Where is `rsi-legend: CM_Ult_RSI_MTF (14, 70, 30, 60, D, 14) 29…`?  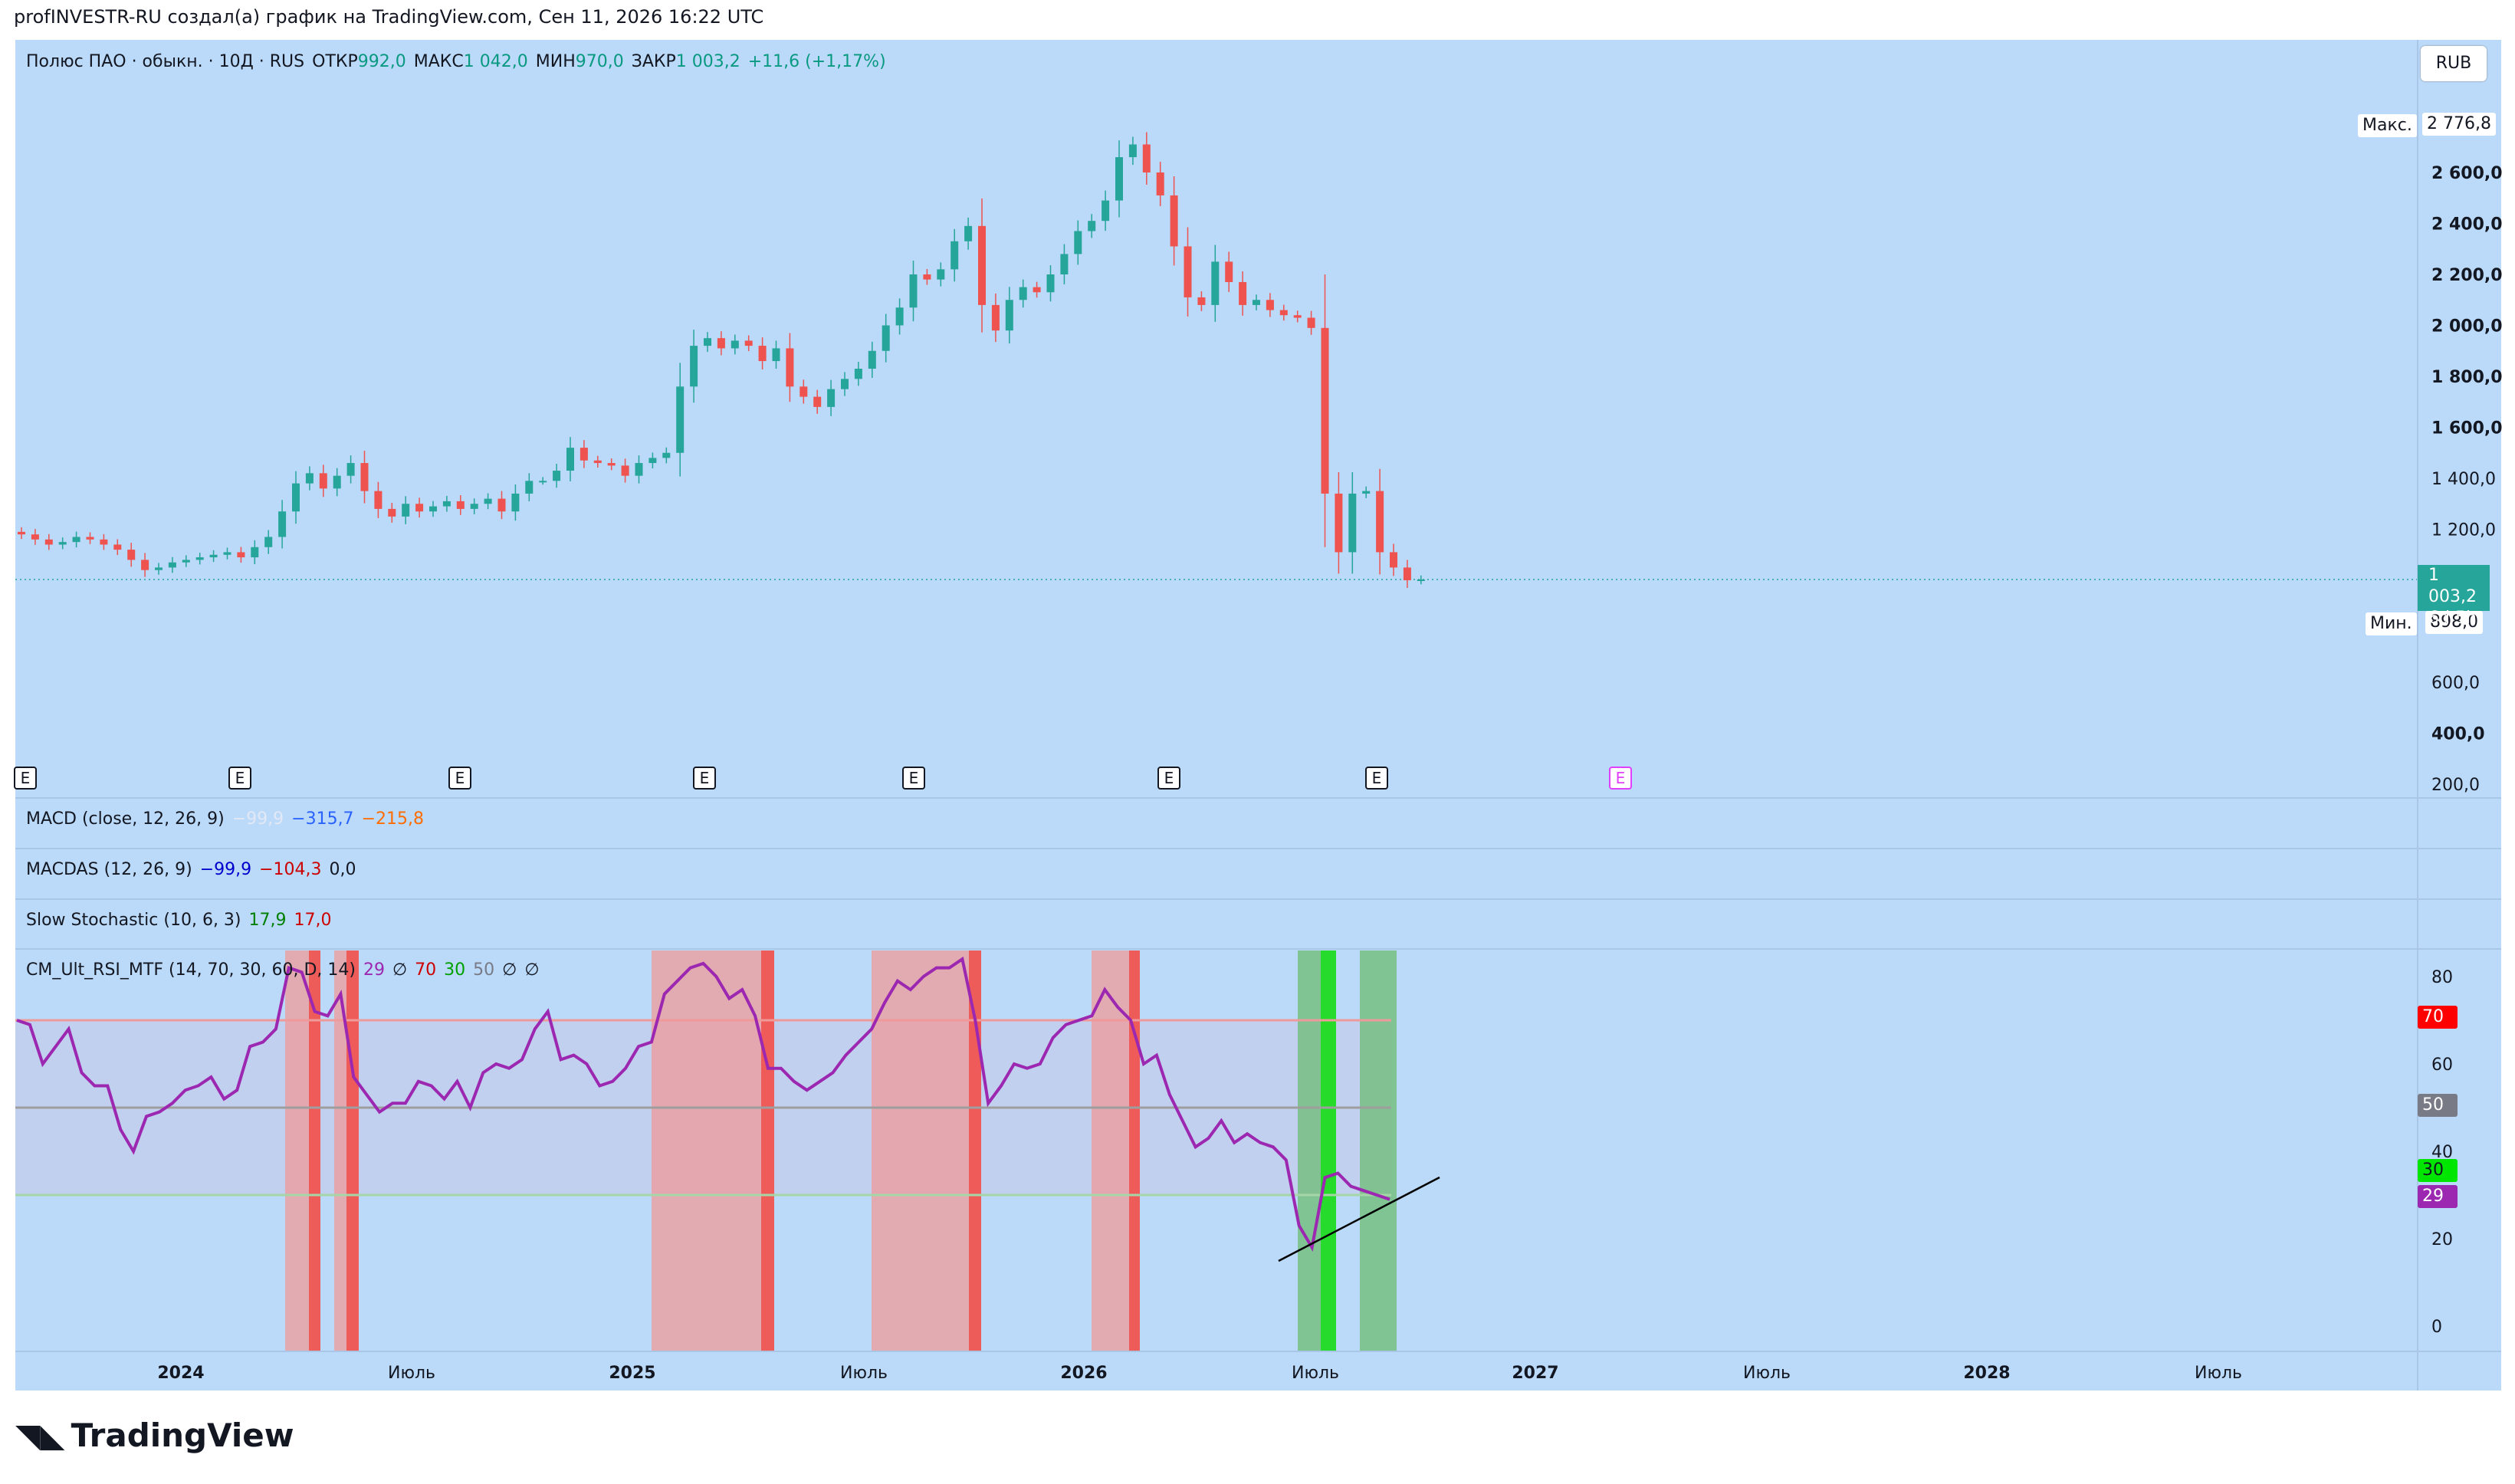 rsi-legend: CM_Ult_RSI_MTF (14, 70, 30, 60, D, 14) 29… is located at coordinates (286, 970).